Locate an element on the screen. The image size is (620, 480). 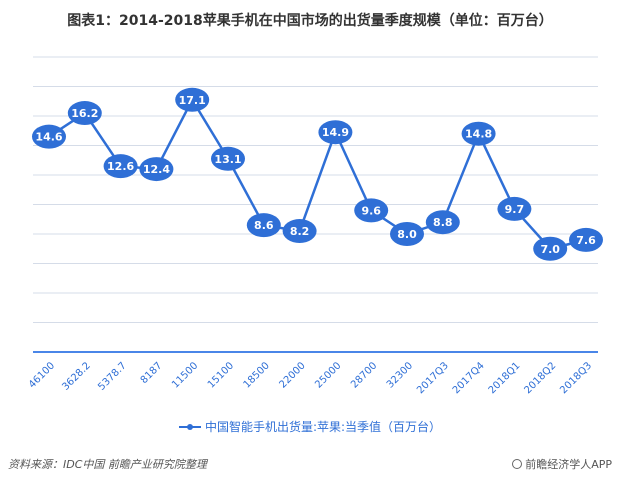
x-tick-label: 22000 is located at coordinates (292, 375).